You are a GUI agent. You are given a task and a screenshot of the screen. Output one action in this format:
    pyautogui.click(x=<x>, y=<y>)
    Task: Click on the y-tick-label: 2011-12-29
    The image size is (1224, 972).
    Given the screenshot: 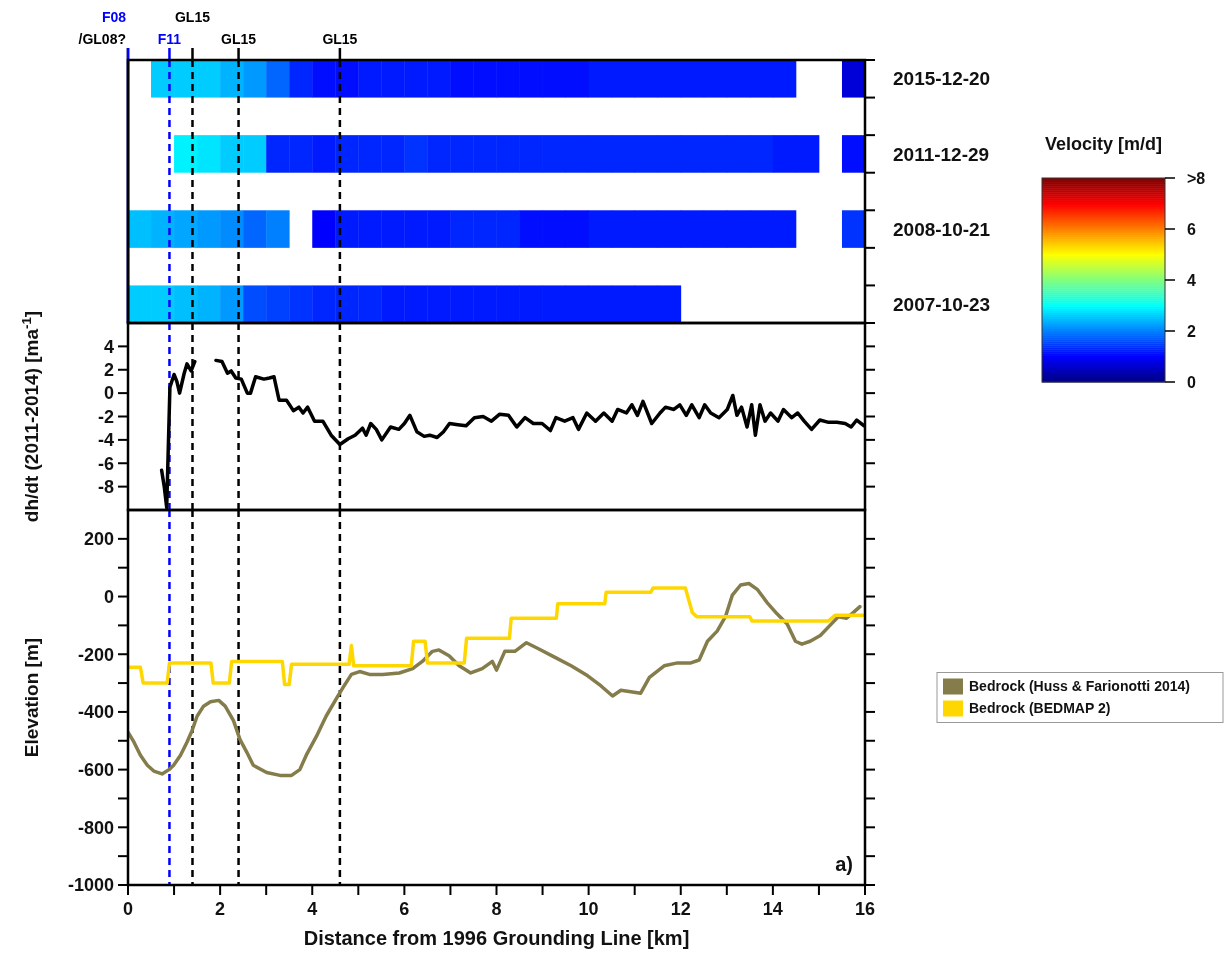 What is the action you would take?
    pyautogui.click(x=941, y=154)
    